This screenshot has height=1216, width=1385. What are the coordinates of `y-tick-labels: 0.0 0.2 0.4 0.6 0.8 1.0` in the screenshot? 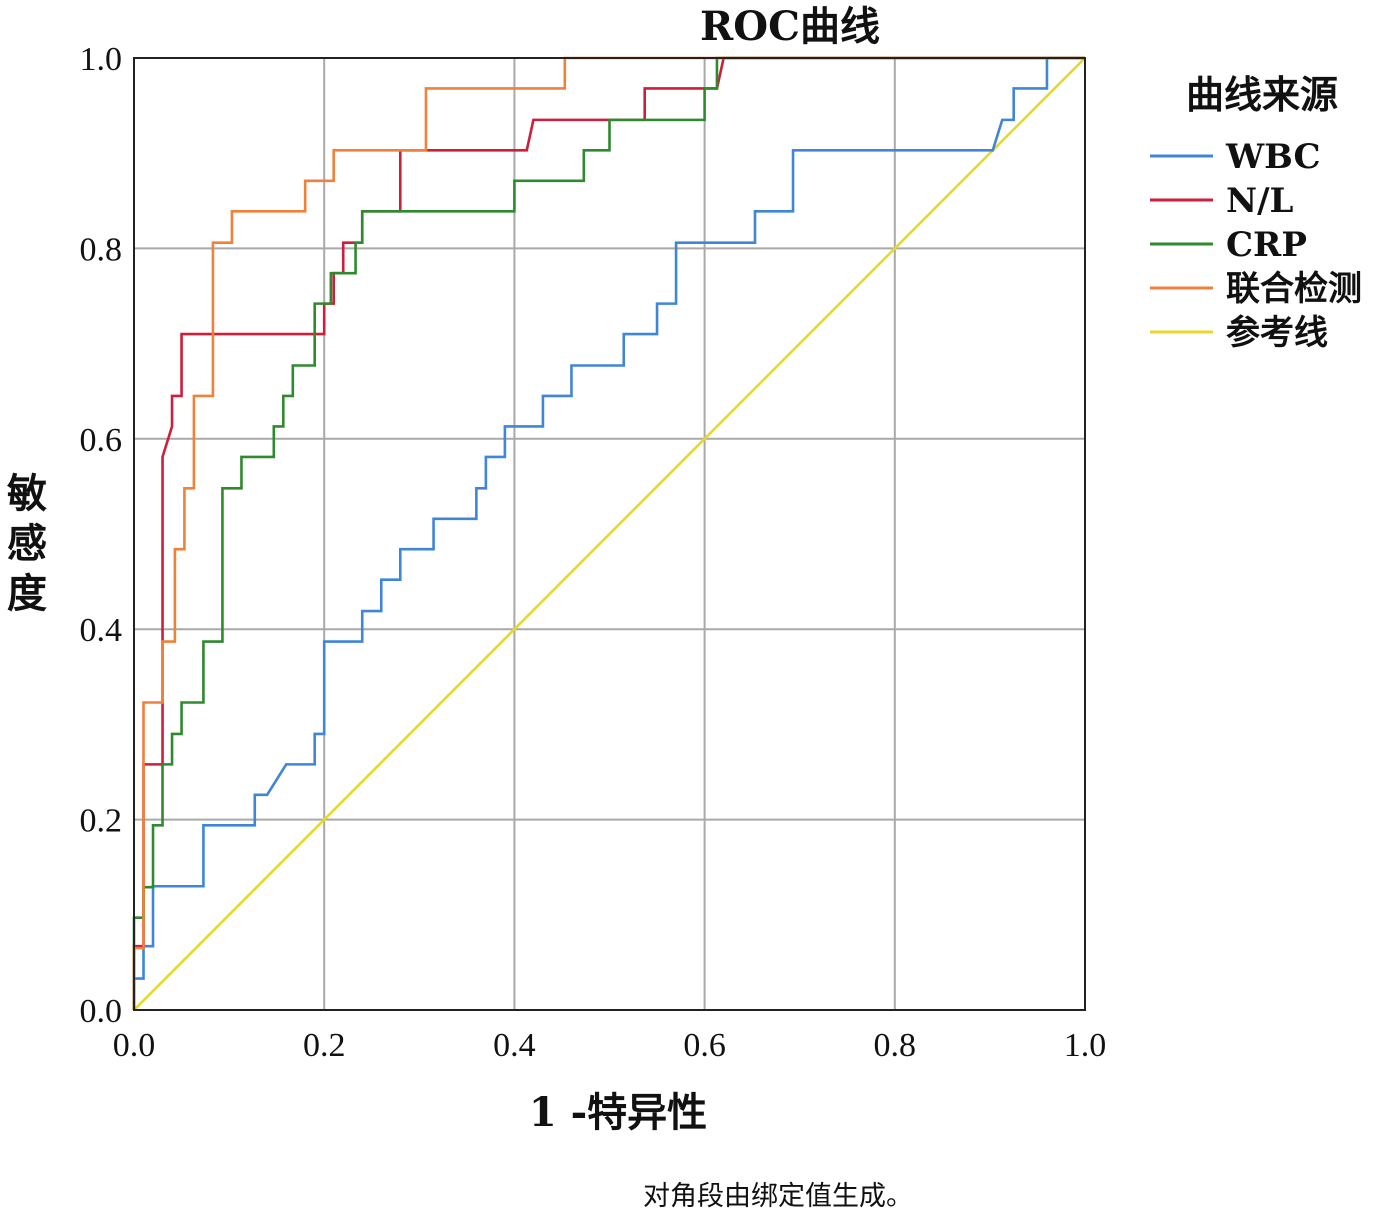 It's located at (101, 535).